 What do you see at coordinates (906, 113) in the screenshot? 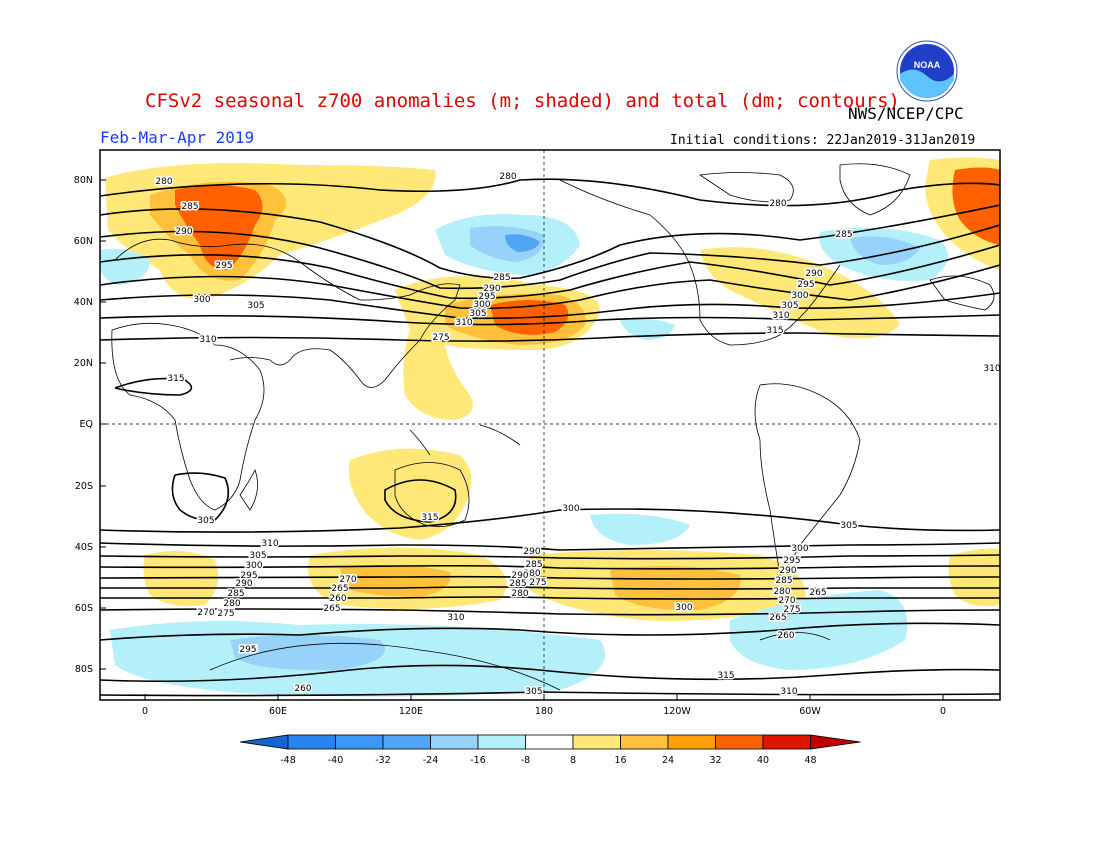
I see `organization-label: NWS/NCEP/CPC` at bounding box center [906, 113].